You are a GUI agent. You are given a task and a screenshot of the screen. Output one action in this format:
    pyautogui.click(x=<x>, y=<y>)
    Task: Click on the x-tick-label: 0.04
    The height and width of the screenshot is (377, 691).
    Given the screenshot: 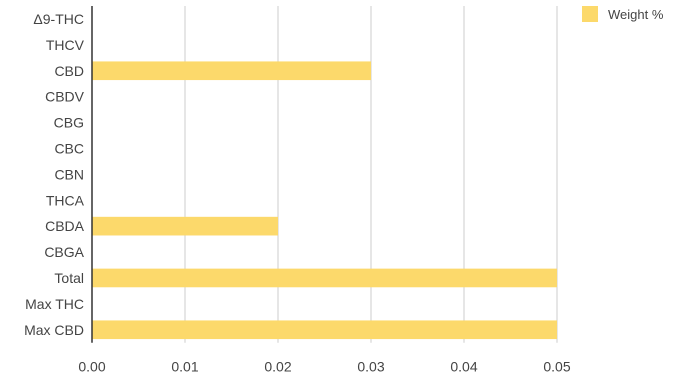 What is the action you would take?
    pyautogui.click(x=463, y=367)
    